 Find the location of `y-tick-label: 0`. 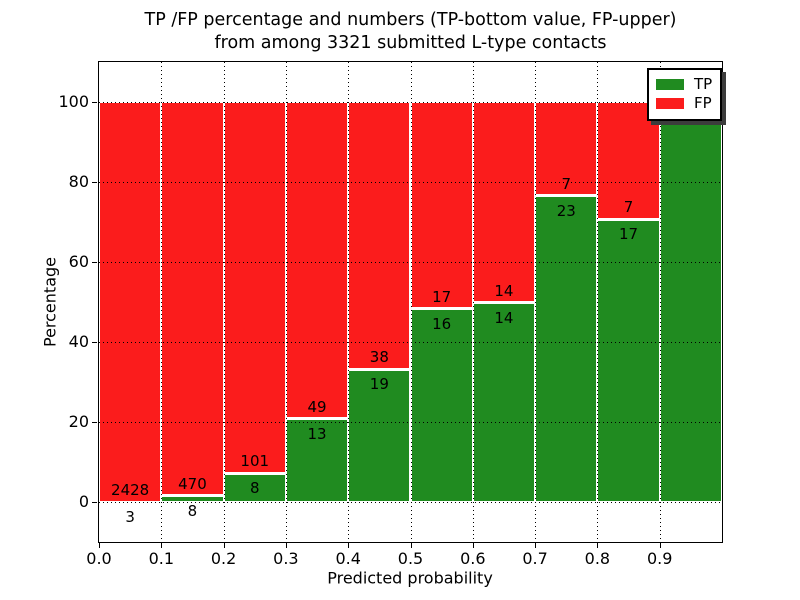

y-tick-label: 0 is located at coordinates (83, 501).